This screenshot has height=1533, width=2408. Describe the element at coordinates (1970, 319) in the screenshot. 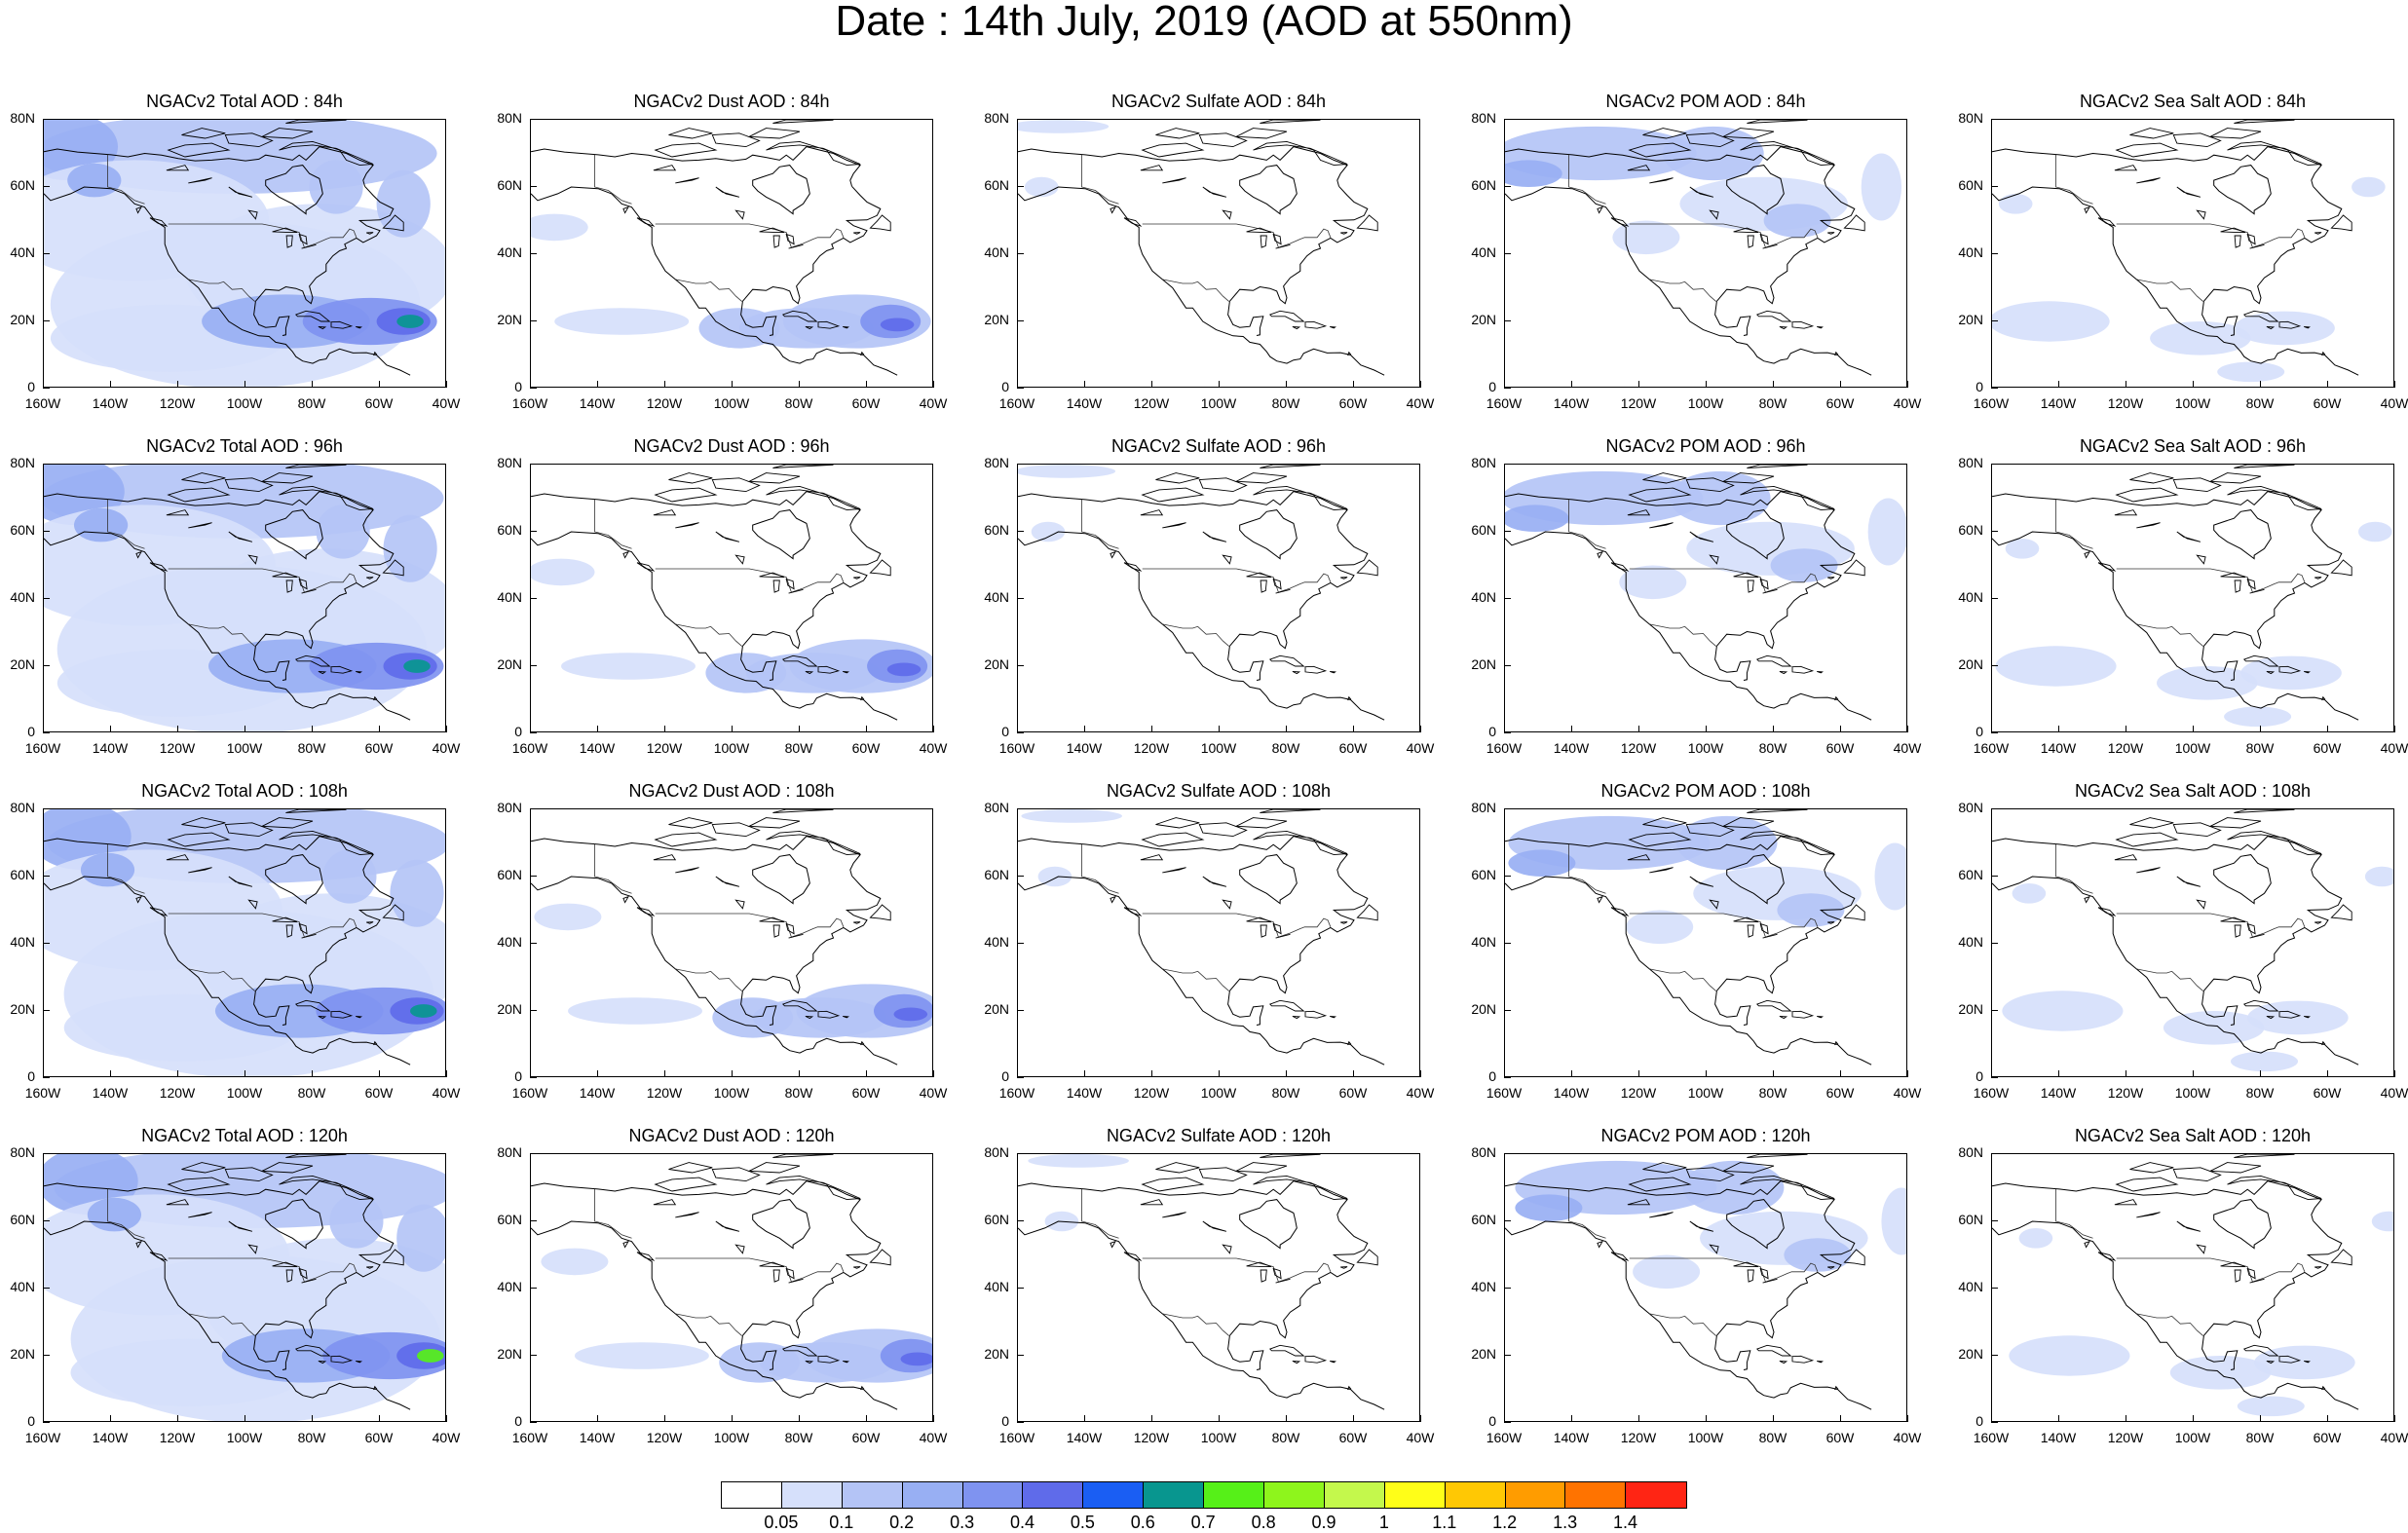

I see `lat-tick-label: 20N` at that location.